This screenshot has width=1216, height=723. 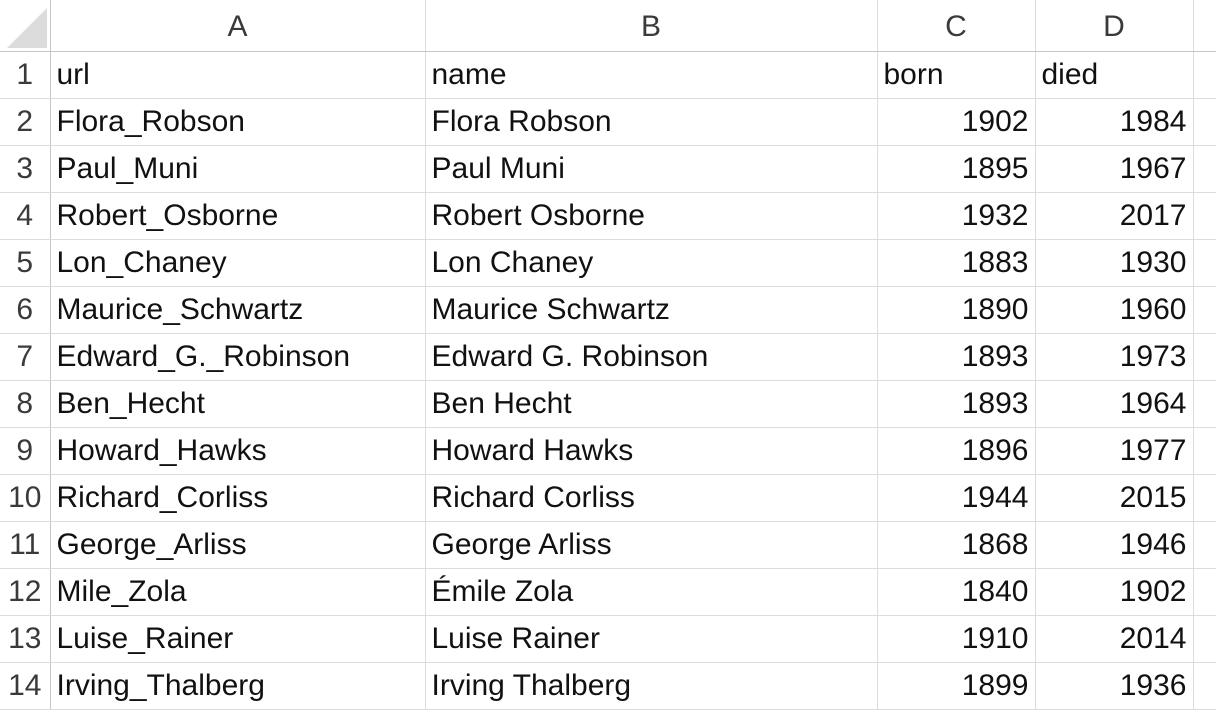 I want to click on cell-died: 1967, so click(x=1114, y=169).